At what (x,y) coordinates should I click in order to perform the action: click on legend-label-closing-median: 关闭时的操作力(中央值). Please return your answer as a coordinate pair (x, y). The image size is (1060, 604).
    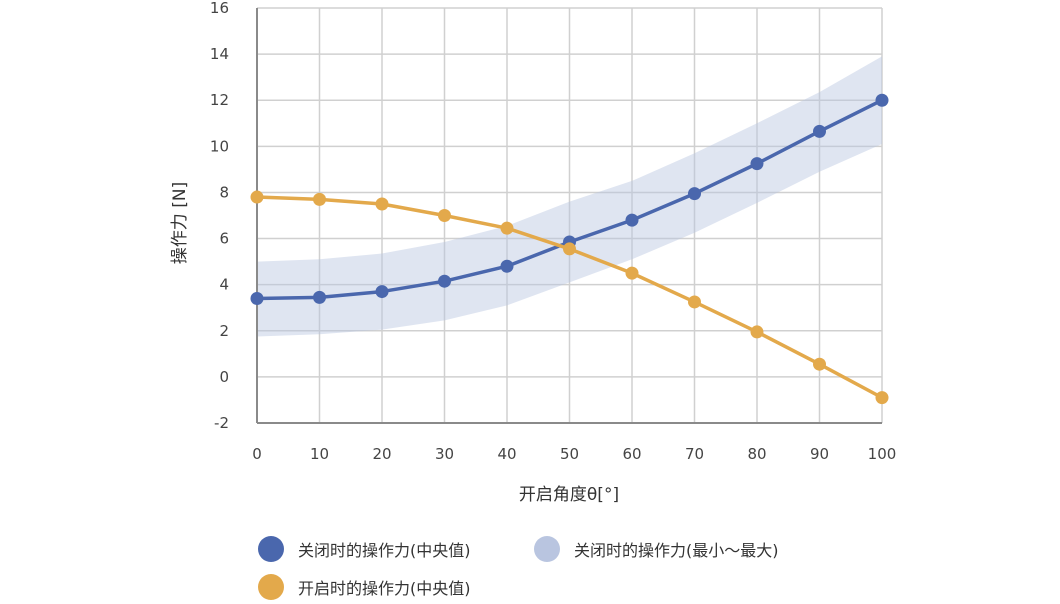
    Looking at the image, I should click on (384, 550).